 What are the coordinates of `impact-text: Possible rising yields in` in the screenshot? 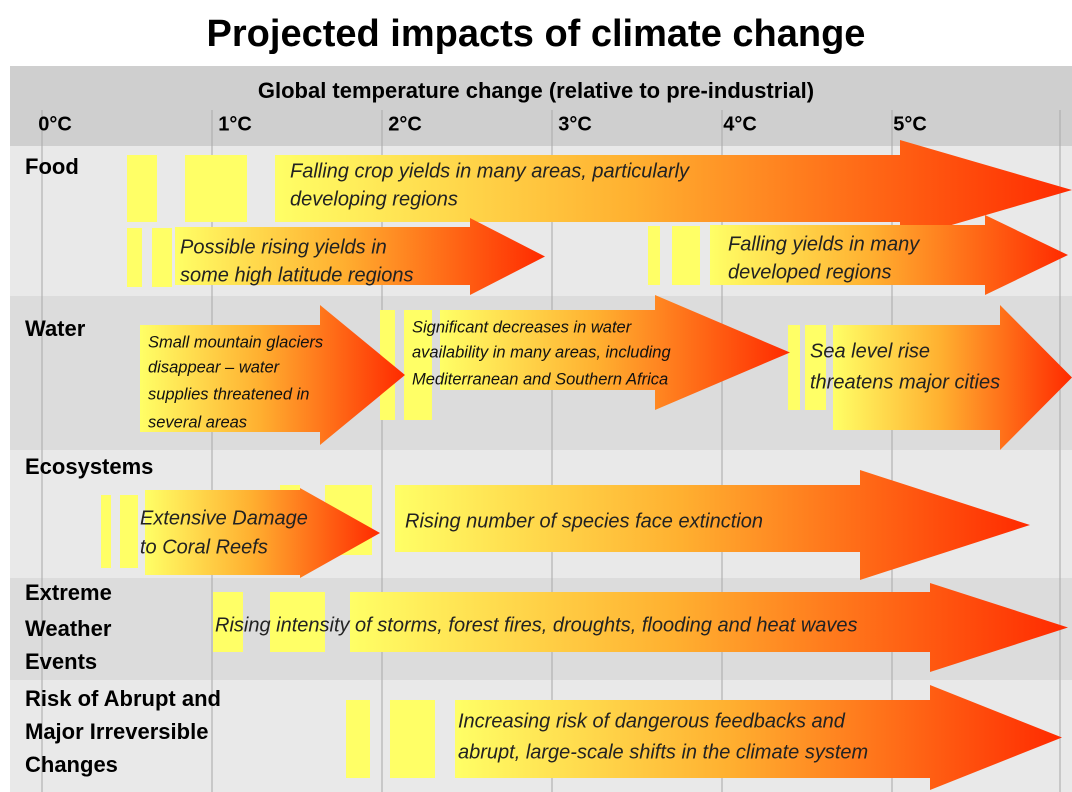 It's located at (283, 247).